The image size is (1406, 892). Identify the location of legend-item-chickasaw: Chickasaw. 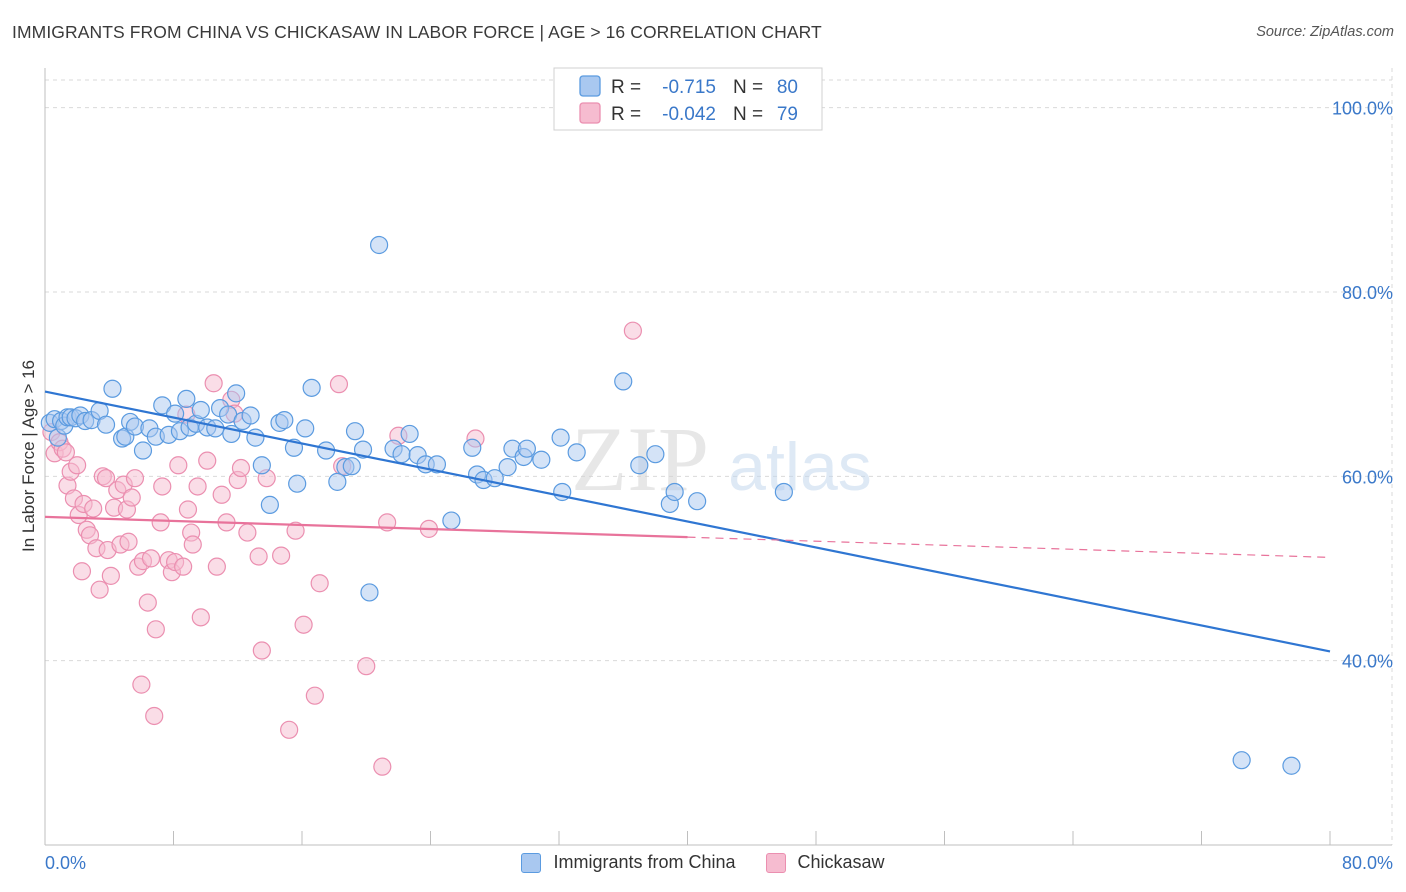
(825, 862).